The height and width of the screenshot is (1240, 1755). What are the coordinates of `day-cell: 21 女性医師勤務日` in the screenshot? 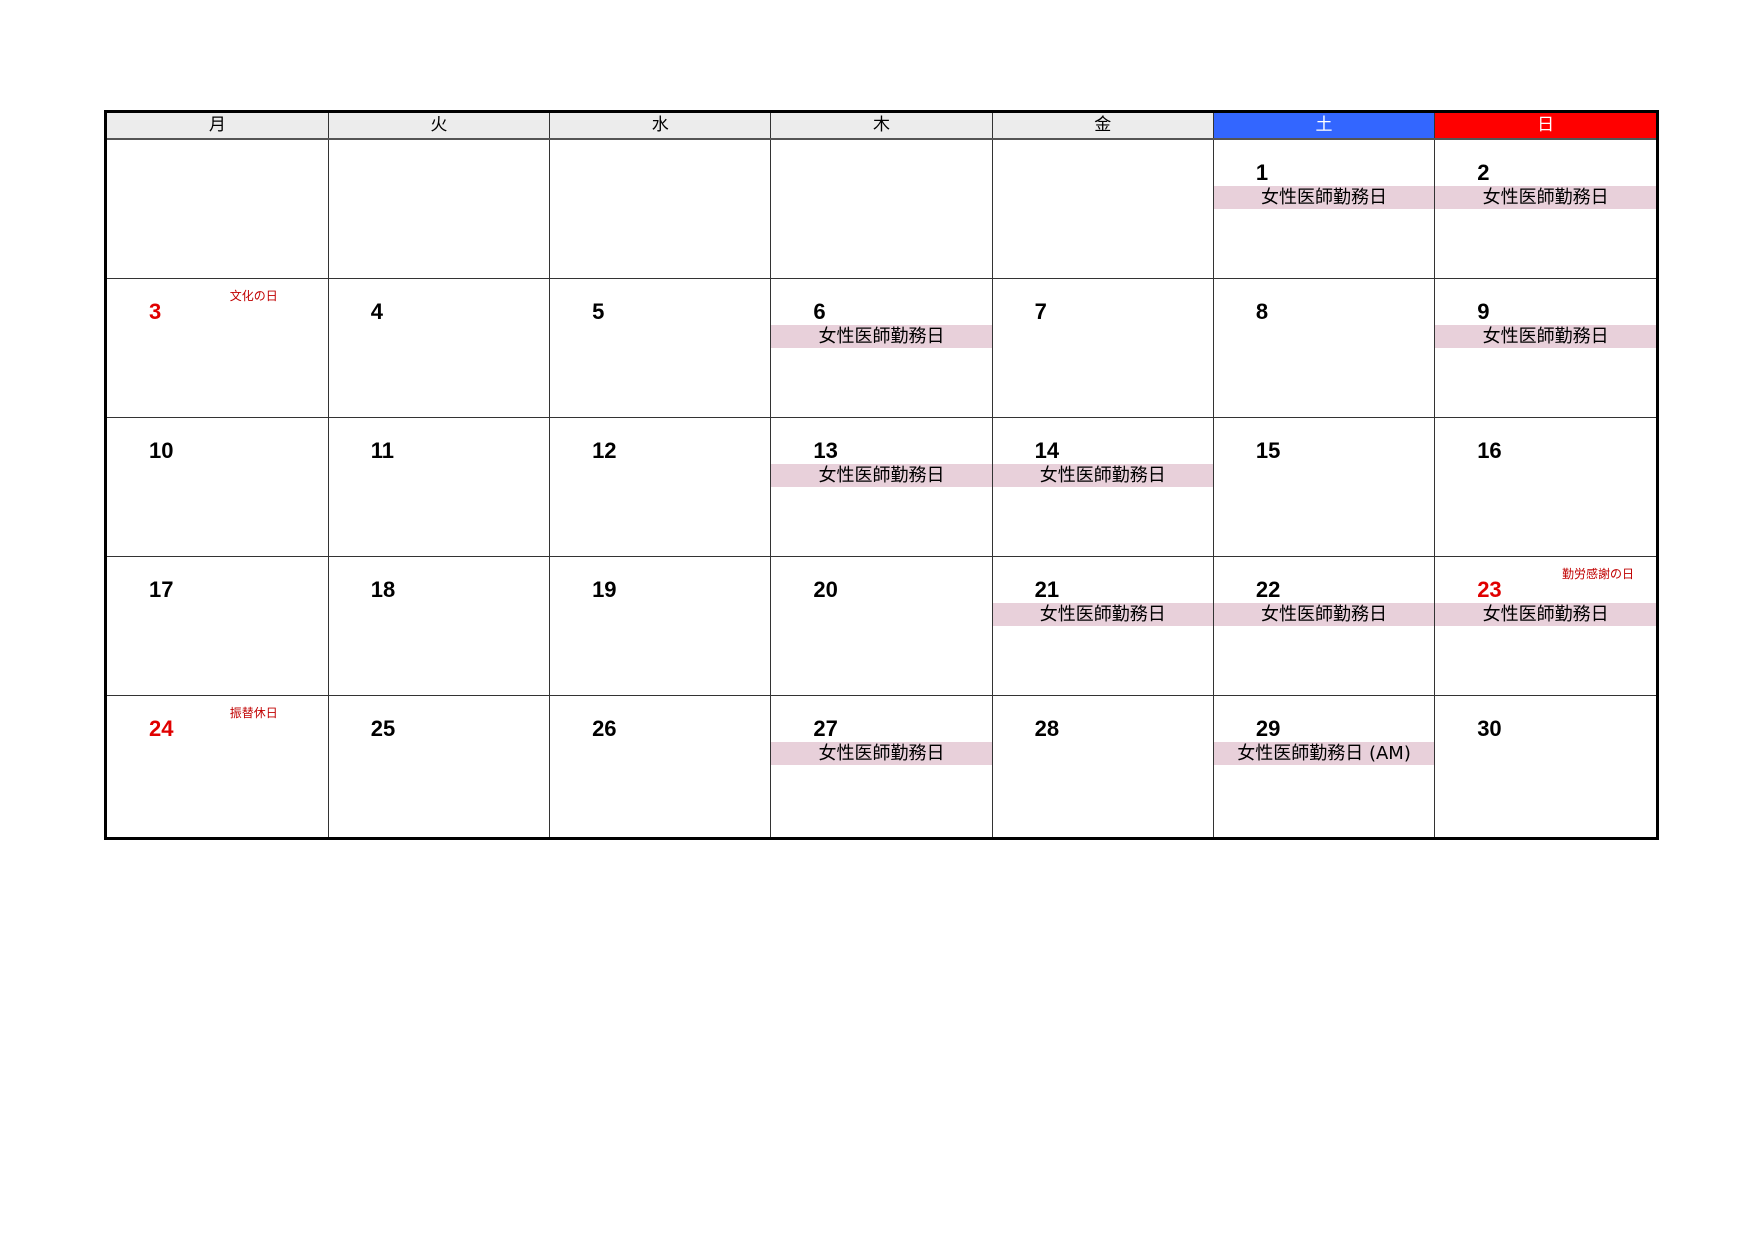 It's located at (1102, 626).